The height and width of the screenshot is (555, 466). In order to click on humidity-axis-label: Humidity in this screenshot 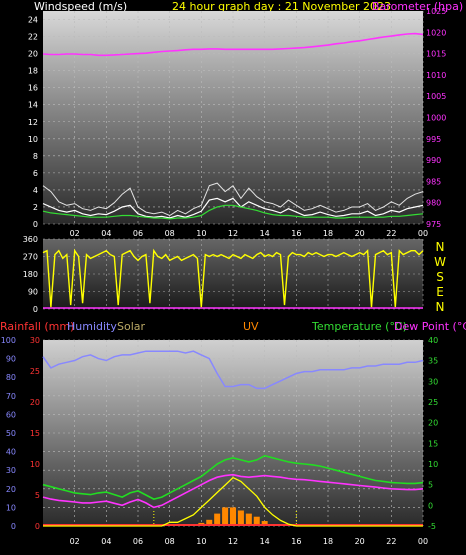, I will do `click(92, 326)`.